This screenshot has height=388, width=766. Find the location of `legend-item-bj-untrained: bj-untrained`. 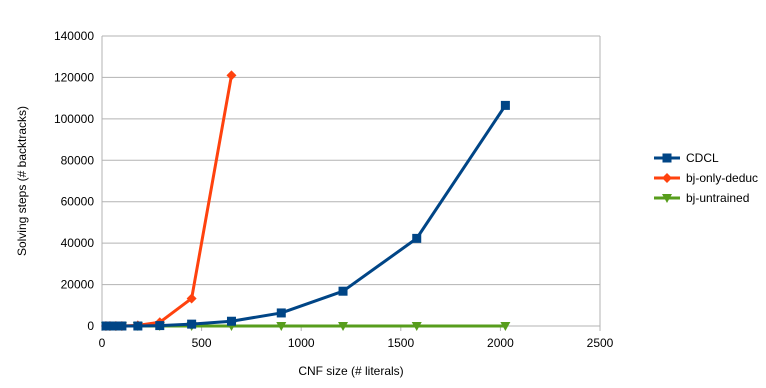

legend-item-bj-untrained: bj-untrained is located at coordinates (701, 198).